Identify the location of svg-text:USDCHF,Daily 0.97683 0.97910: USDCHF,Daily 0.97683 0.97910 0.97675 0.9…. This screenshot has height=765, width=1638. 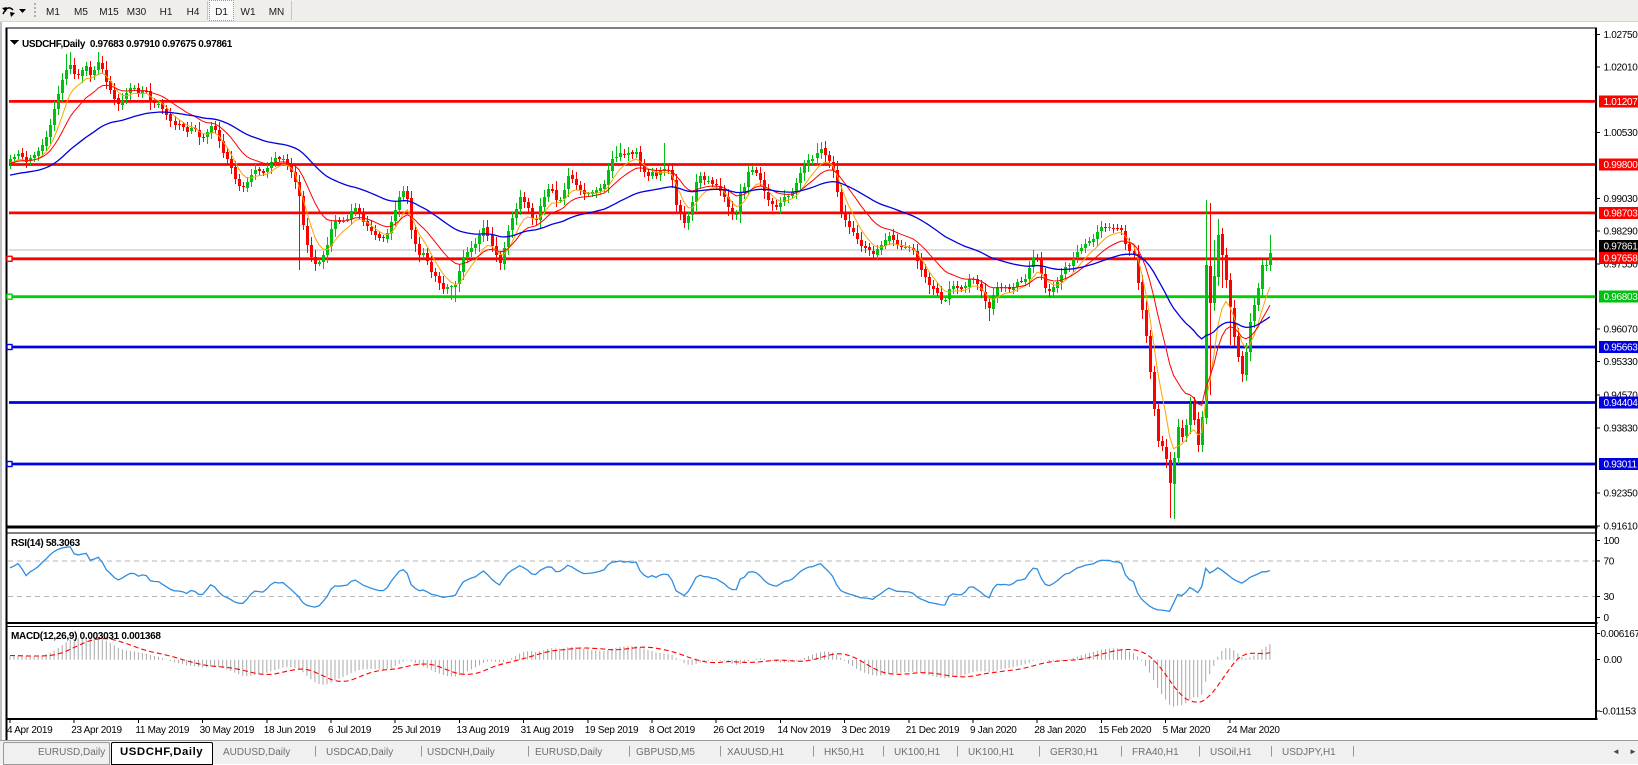
(127, 44).